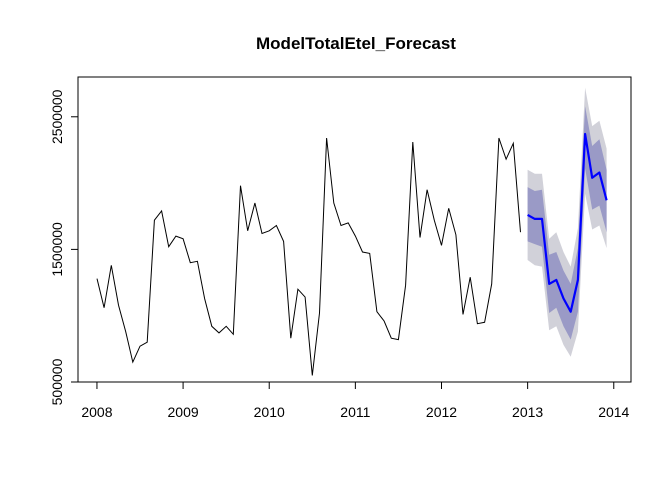  Describe the element at coordinates (355, 400) in the screenshot. I see `x-axis: 2008 2009 2010 2011 2012 2013 2014` at that location.